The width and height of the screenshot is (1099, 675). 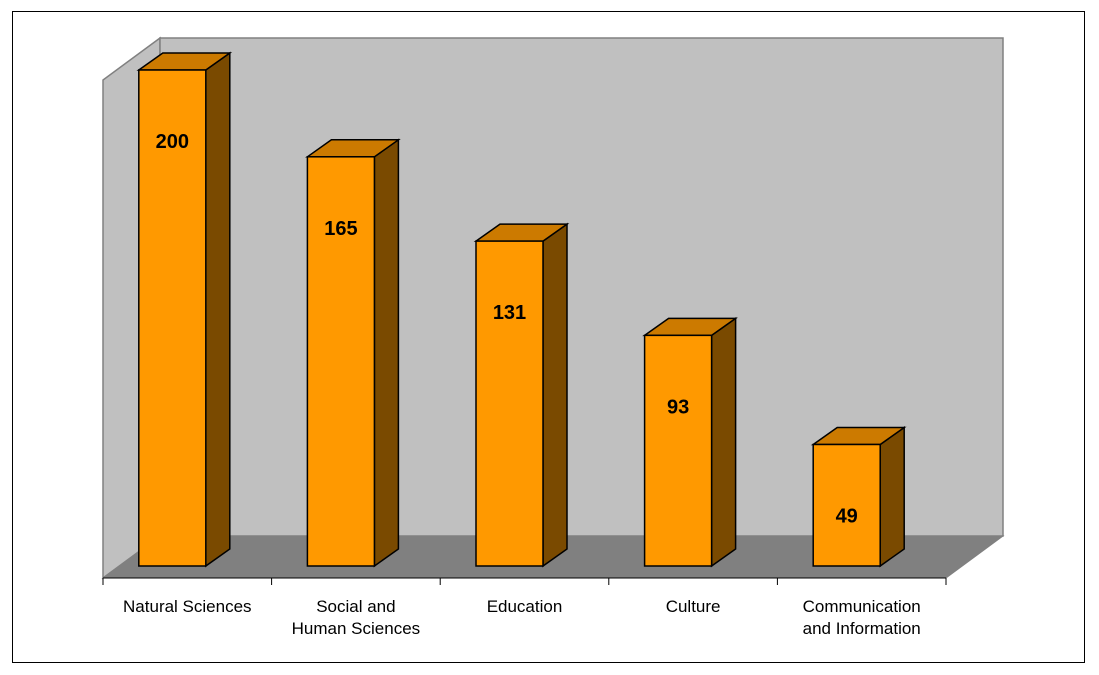 I want to click on category-label: Natural Sciences, so click(x=187, y=606).